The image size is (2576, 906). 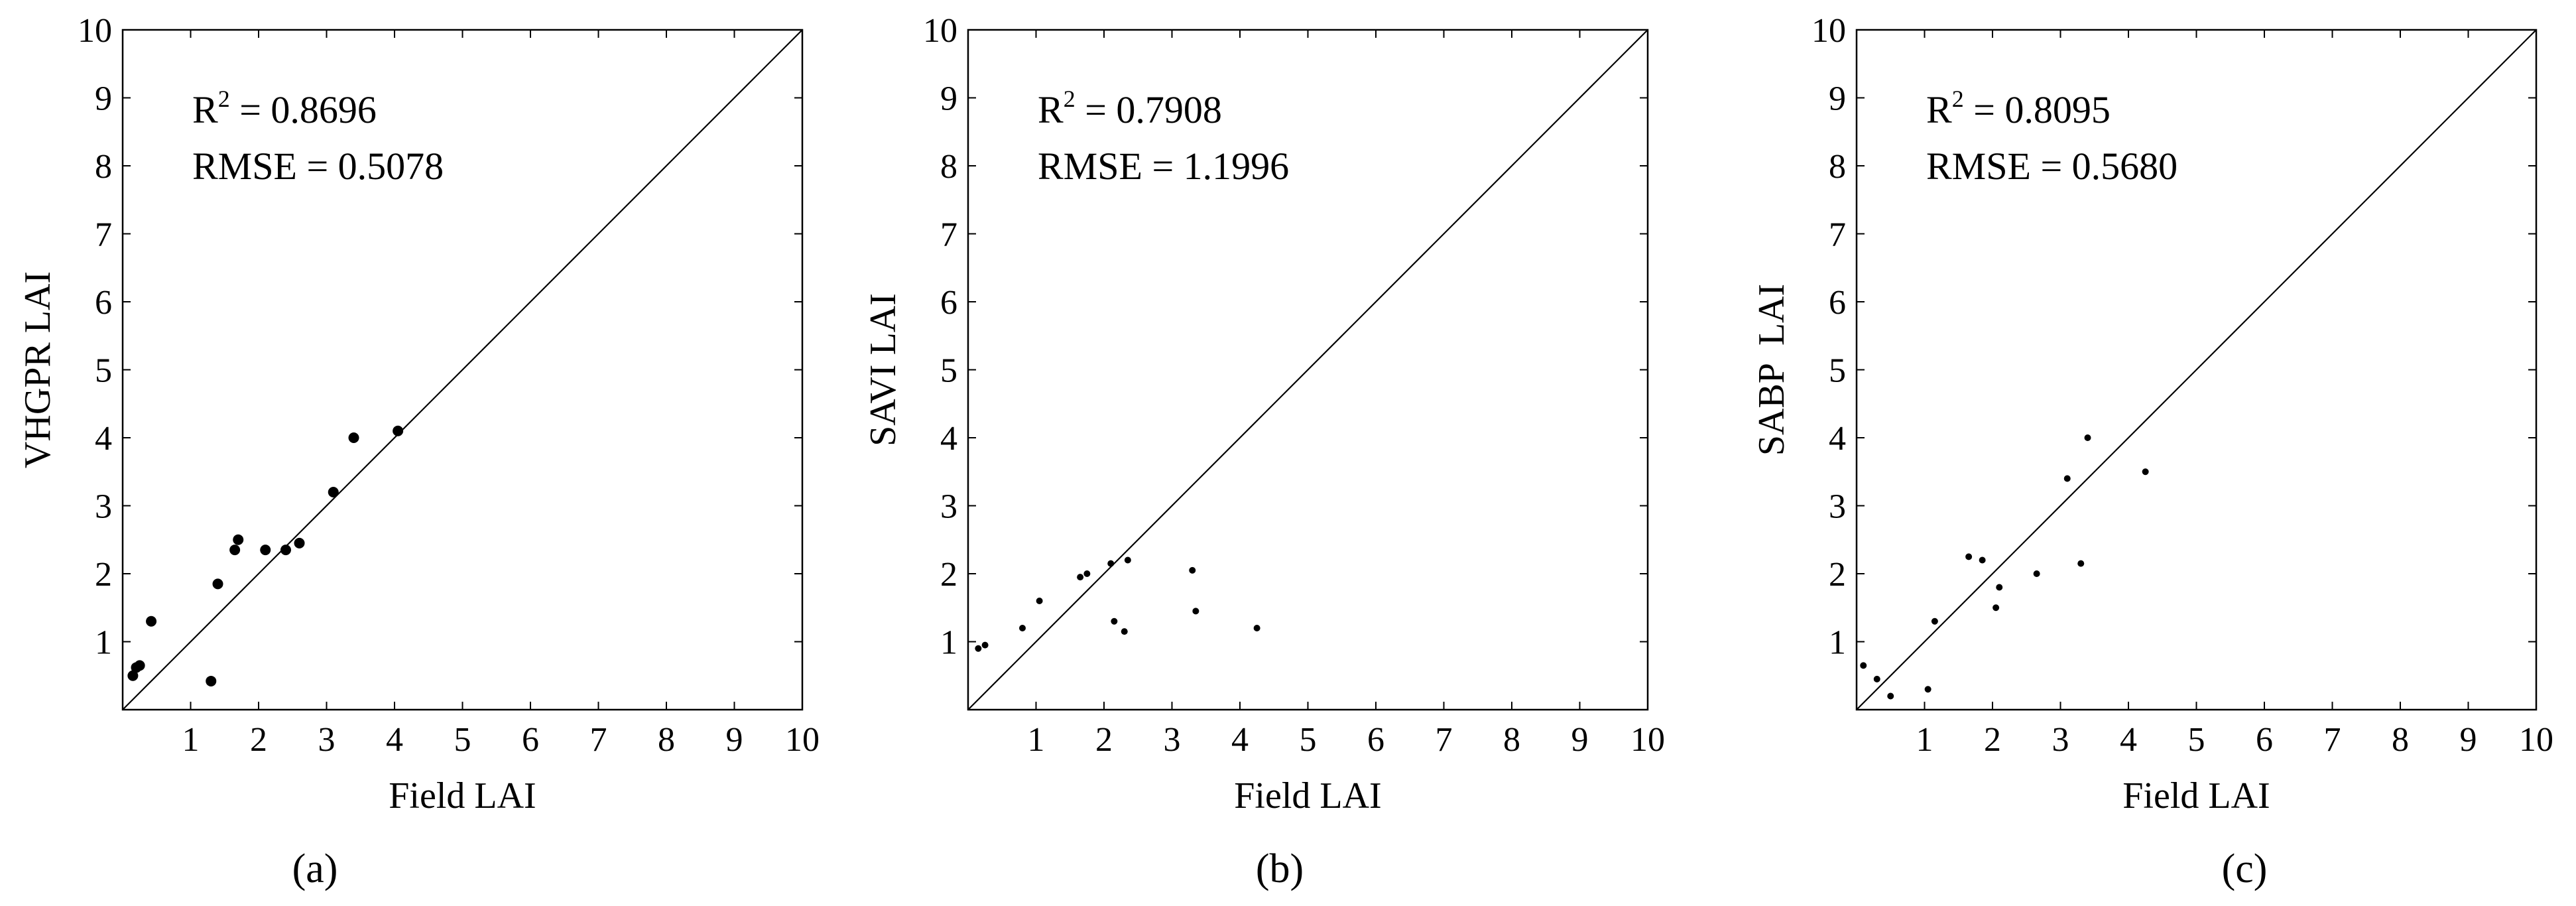 What do you see at coordinates (1036, 740) in the screenshot?
I see `x-tick-label: 1` at bounding box center [1036, 740].